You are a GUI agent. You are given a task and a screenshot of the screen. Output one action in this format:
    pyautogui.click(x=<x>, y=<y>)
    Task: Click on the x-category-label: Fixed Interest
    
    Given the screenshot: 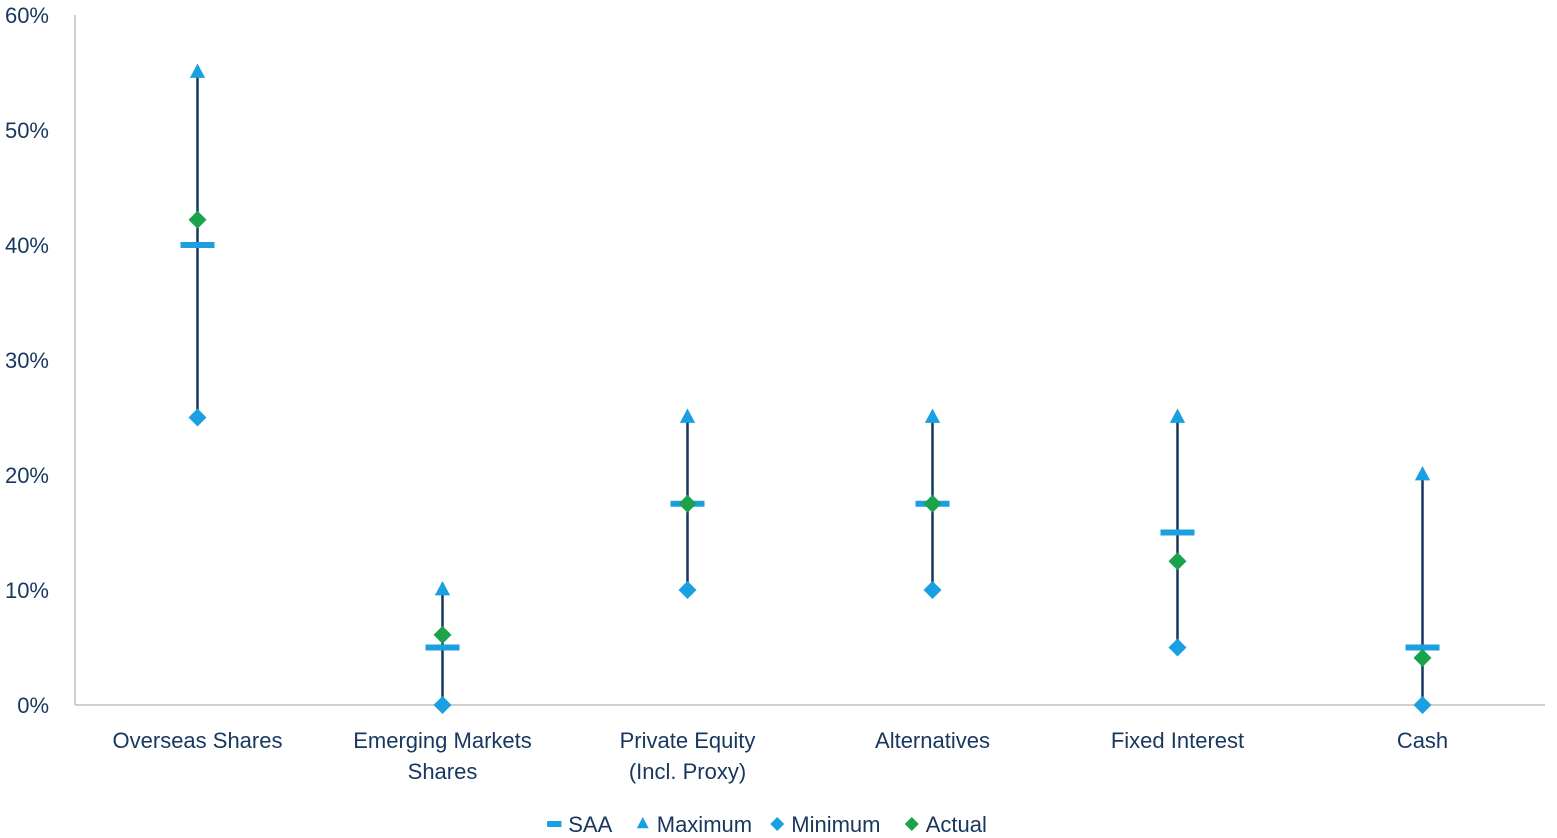 What is the action you would take?
    pyautogui.click(x=1177, y=740)
    